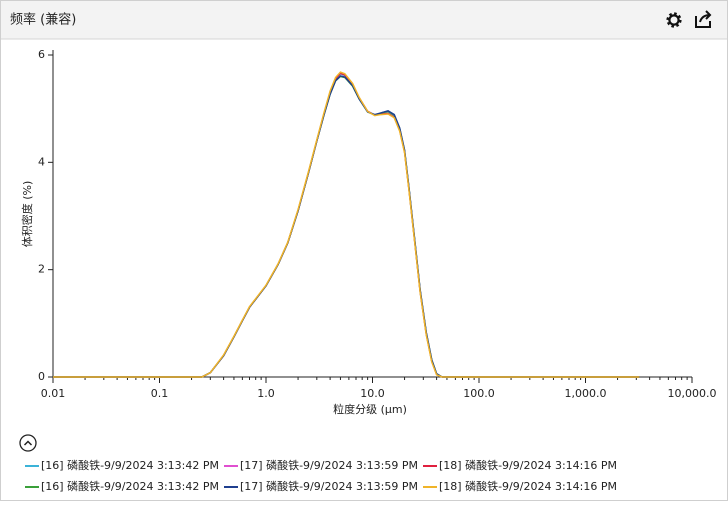 This screenshot has height=505, width=728. Describe the element at coordinates (586, 393) in the screenshot. I see `x-tick-label: 1,000.0` at that location.